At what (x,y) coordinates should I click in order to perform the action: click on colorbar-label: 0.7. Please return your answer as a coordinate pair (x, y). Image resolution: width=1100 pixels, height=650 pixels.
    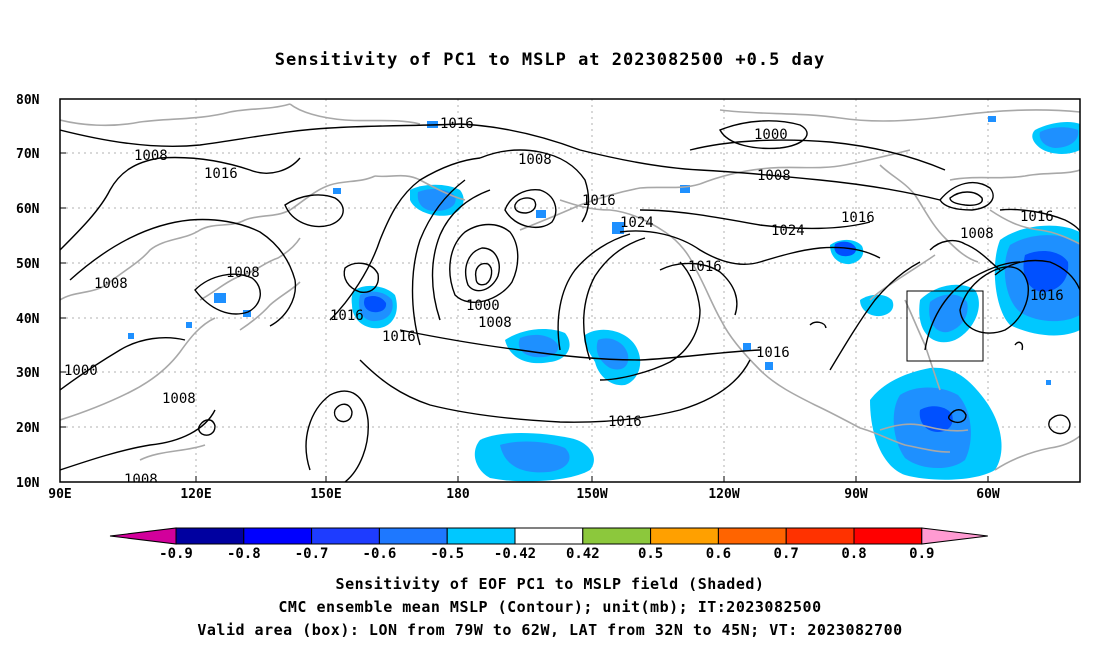
    Looking at the image, I should click on (786, 554).